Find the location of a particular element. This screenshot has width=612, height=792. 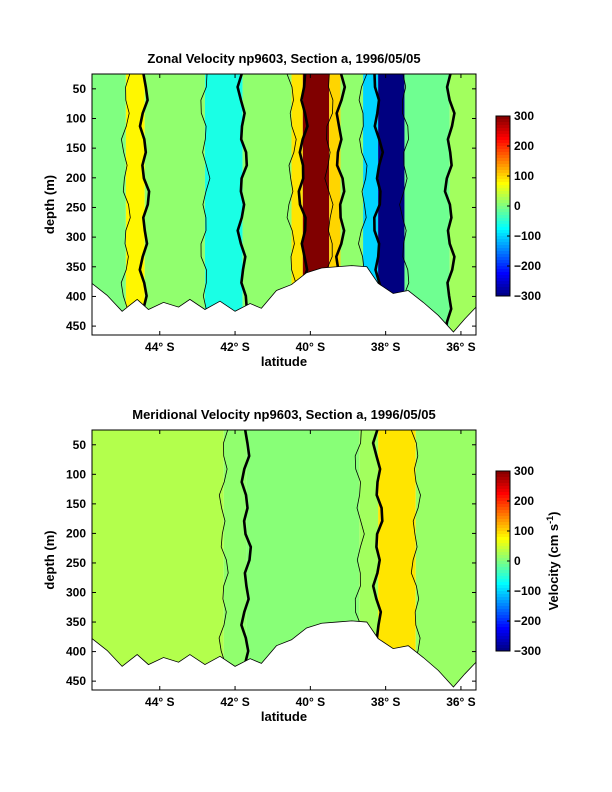

y-tick-label: 250 is located at coordinates (76, 207).